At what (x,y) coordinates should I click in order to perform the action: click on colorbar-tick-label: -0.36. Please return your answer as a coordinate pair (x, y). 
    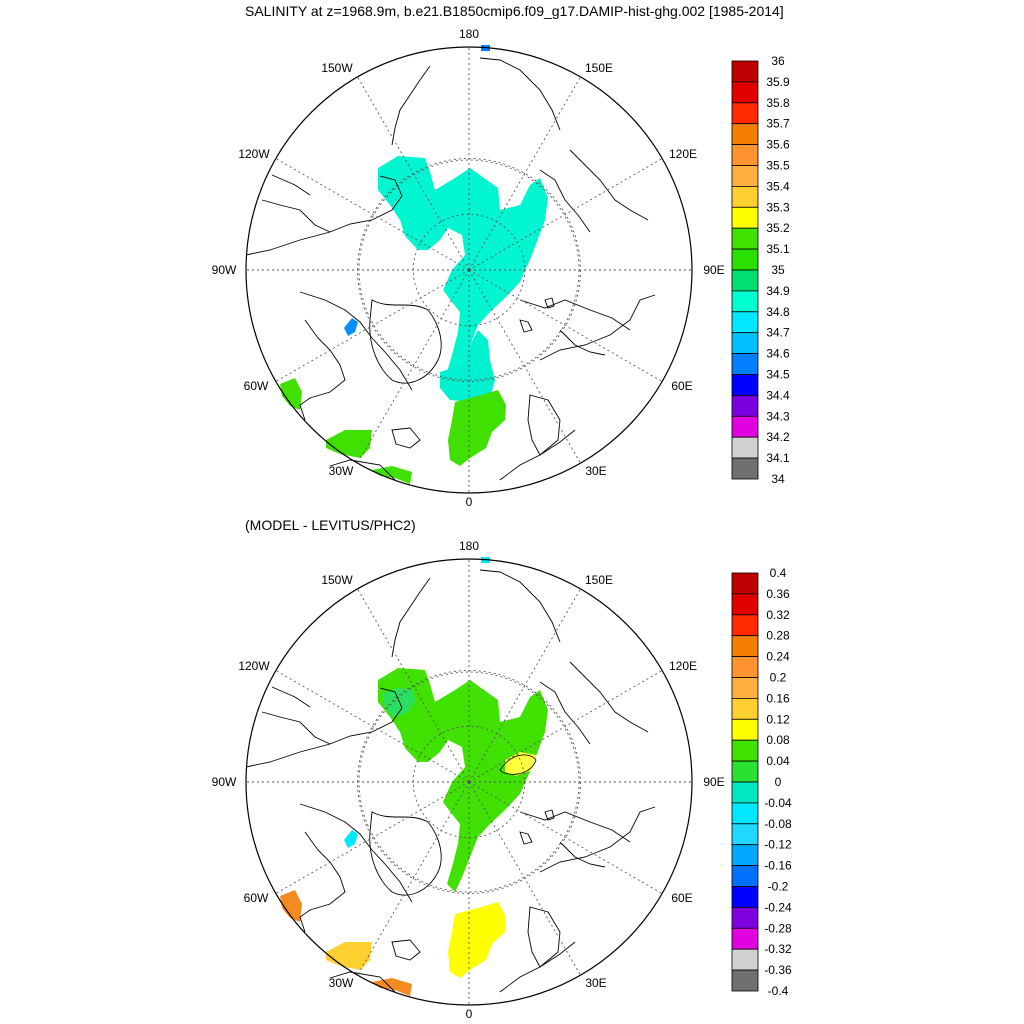
    Looking at the image, I should click on (778, 970).